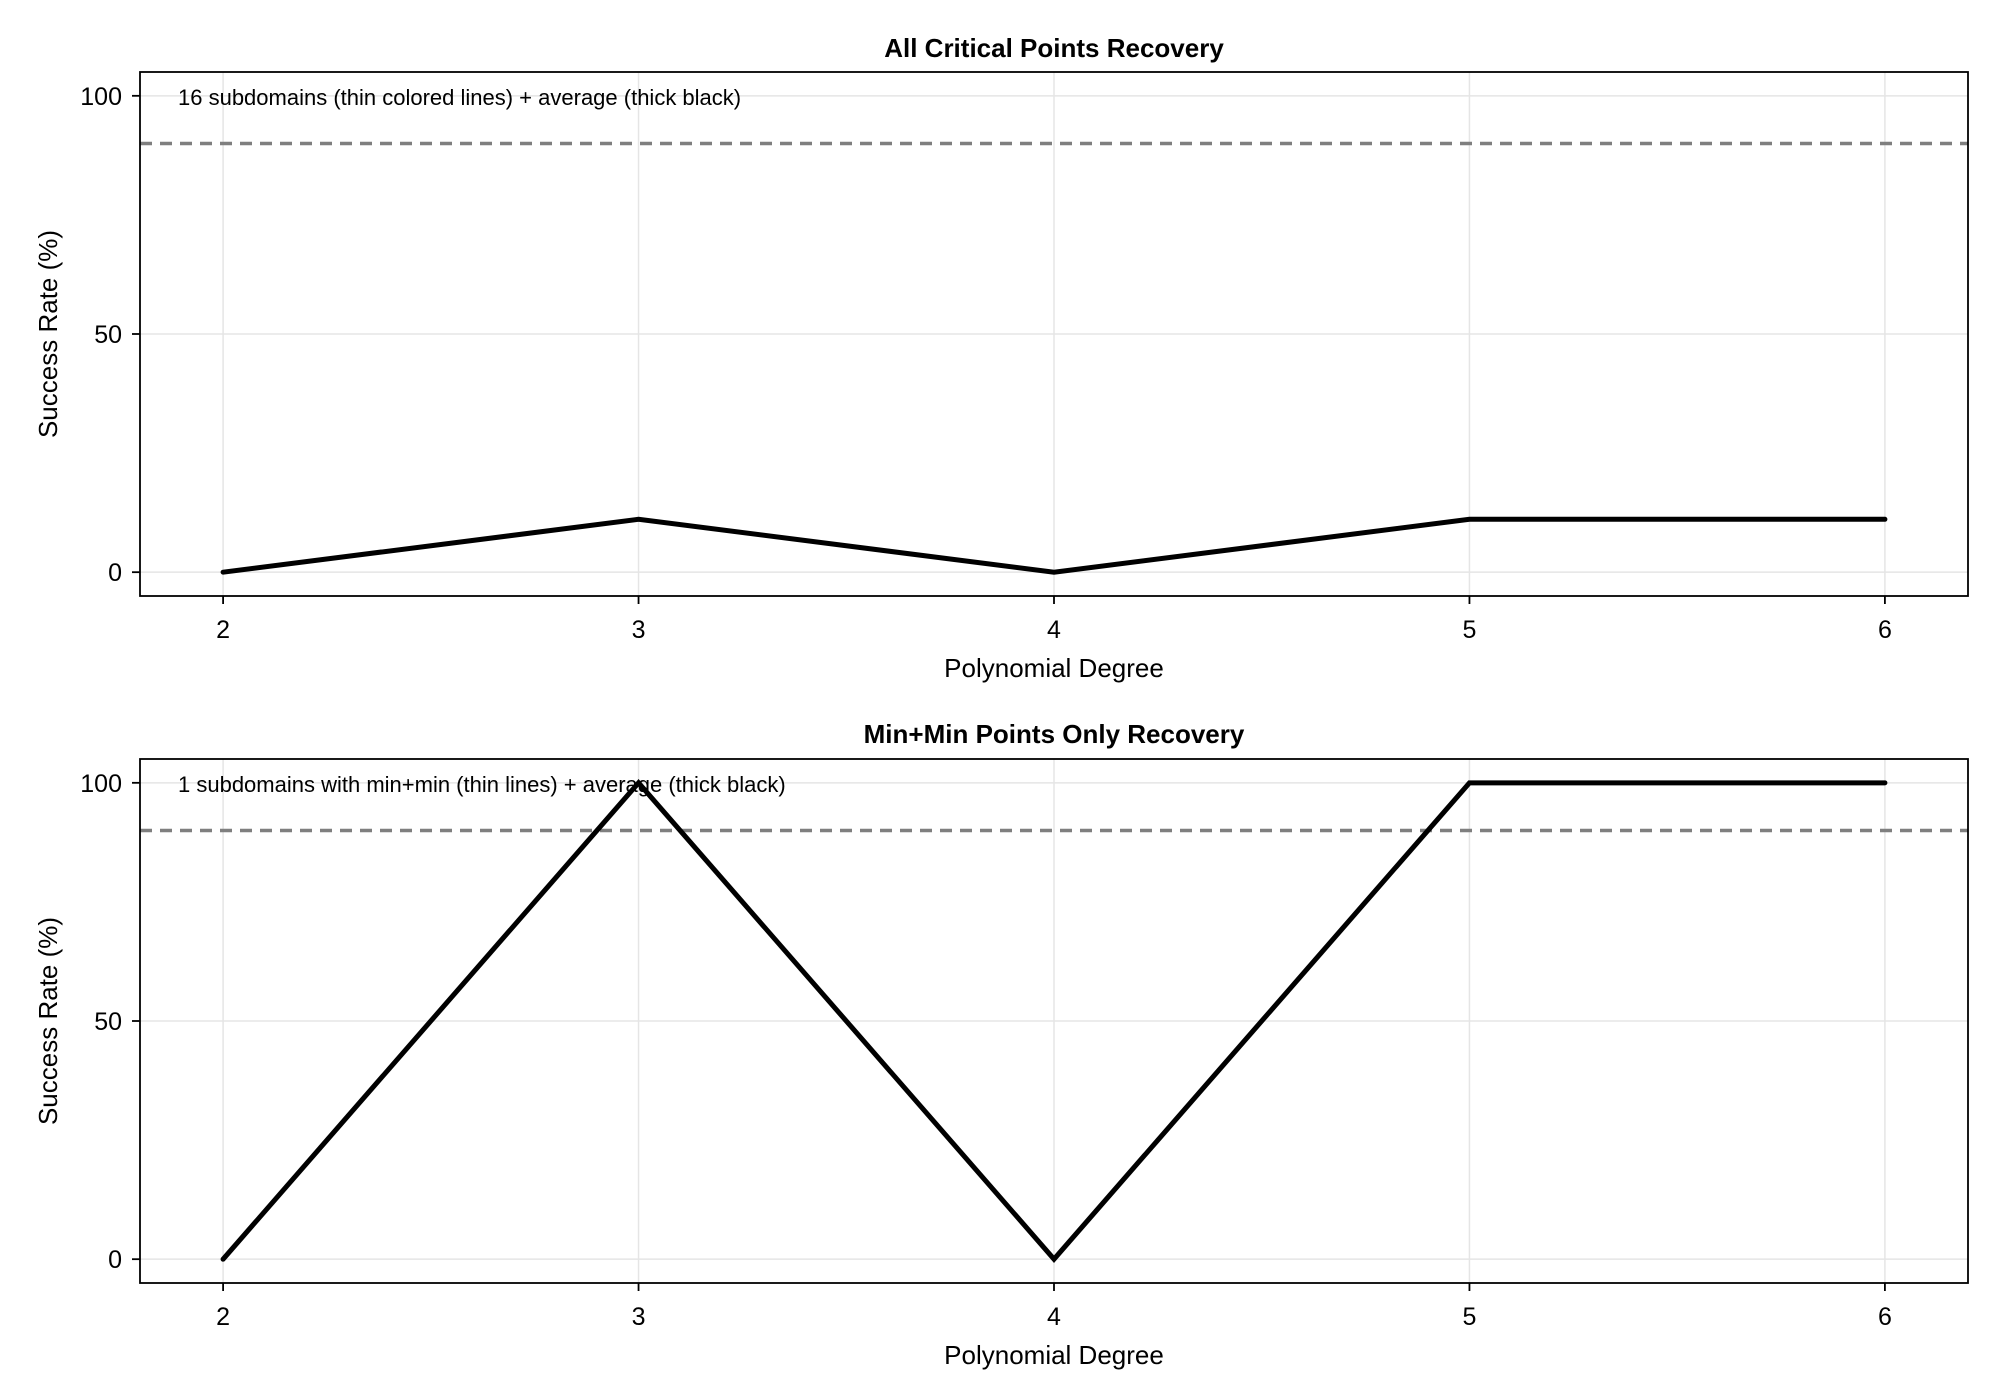 This screenshot has width=2000, height=1400. I want to click on chart-title: Min+Min Points Only Recovery, so click(1054, 734).